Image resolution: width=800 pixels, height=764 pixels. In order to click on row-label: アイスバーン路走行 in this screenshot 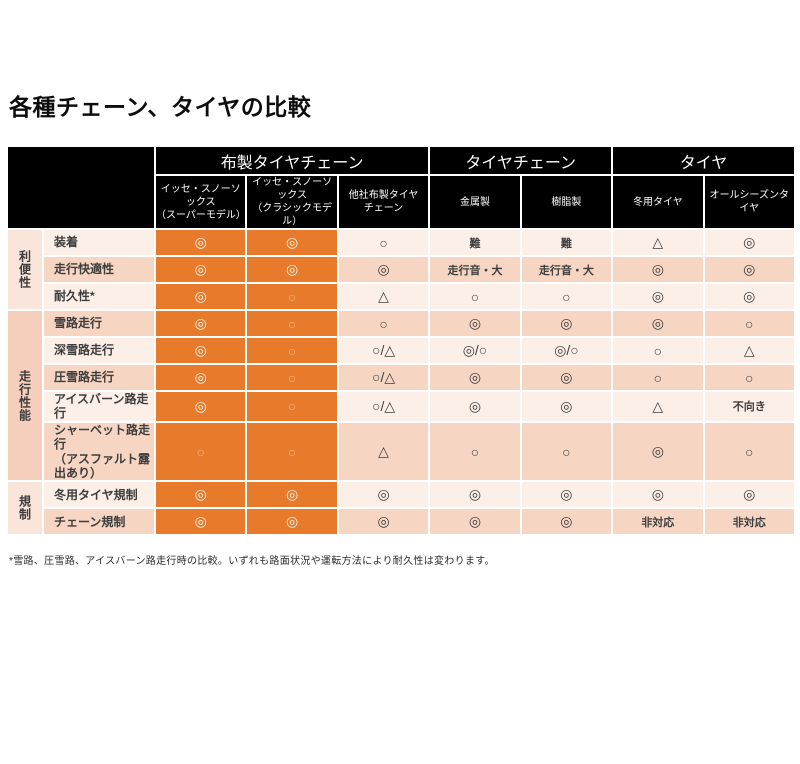, I will do `click(99, 406)`.